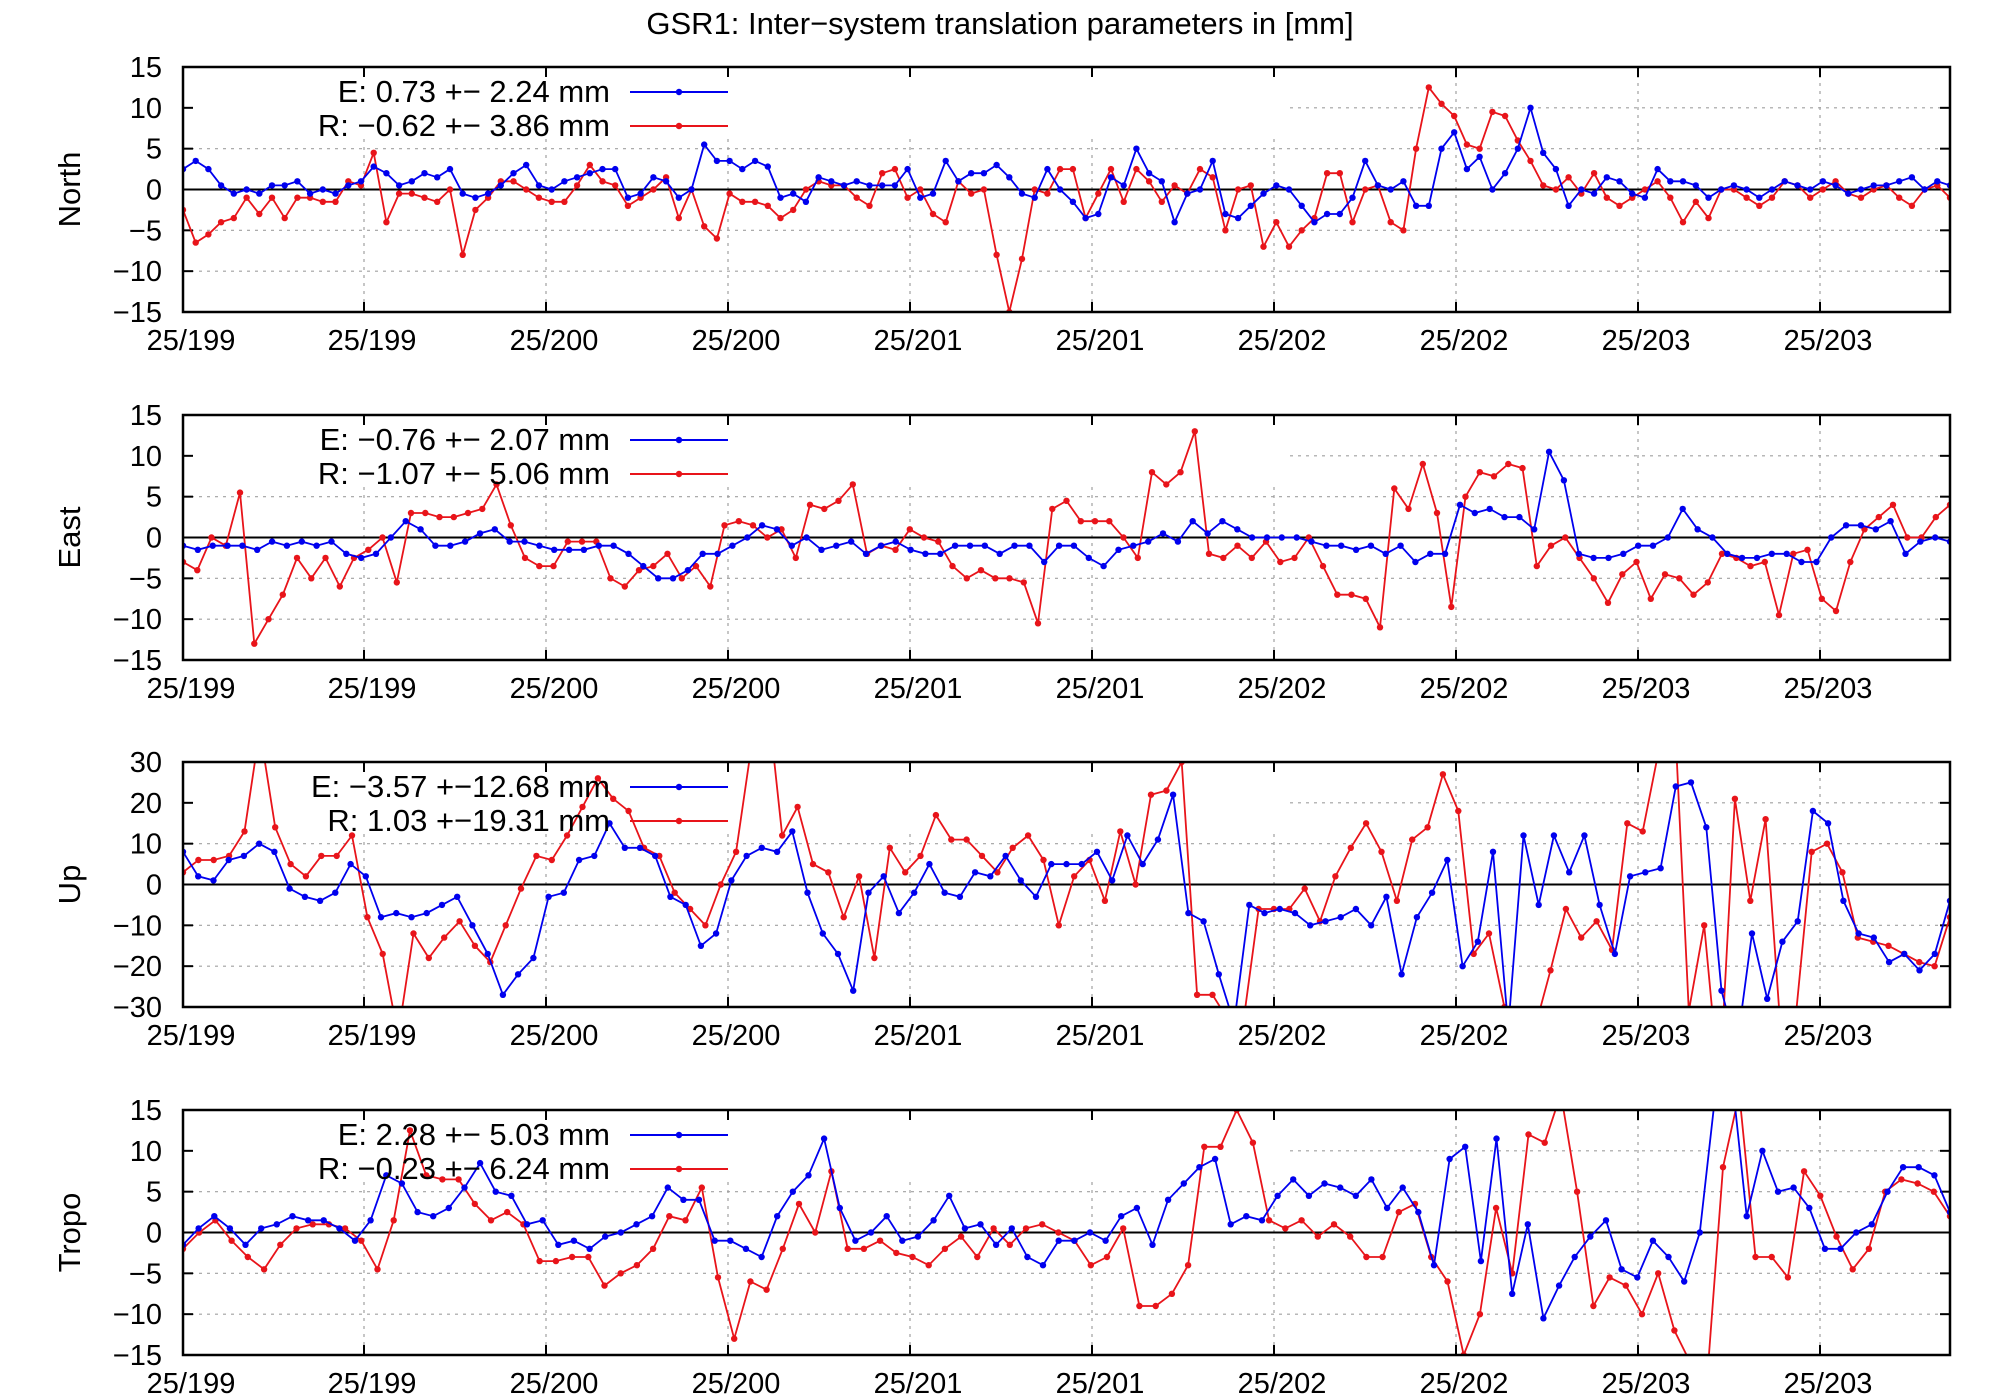  I want to click on legend-label-R: R: −0.62 +− 3.86 mm, so click(464, 125).